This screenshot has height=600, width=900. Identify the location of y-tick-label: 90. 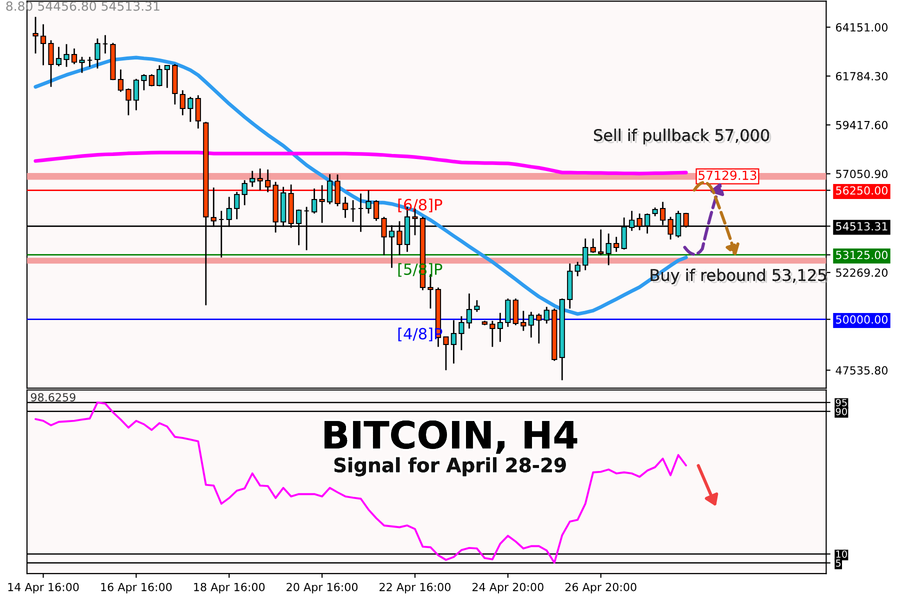
(841, 412).